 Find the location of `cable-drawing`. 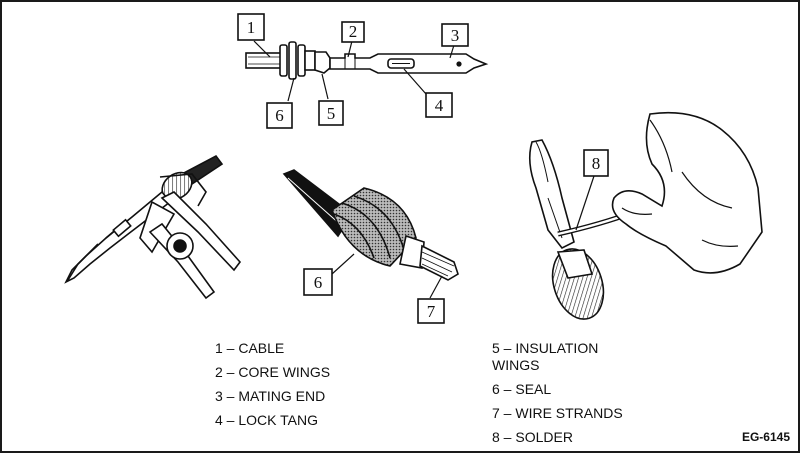

cable-drawing is located at coordinates (264, 60).